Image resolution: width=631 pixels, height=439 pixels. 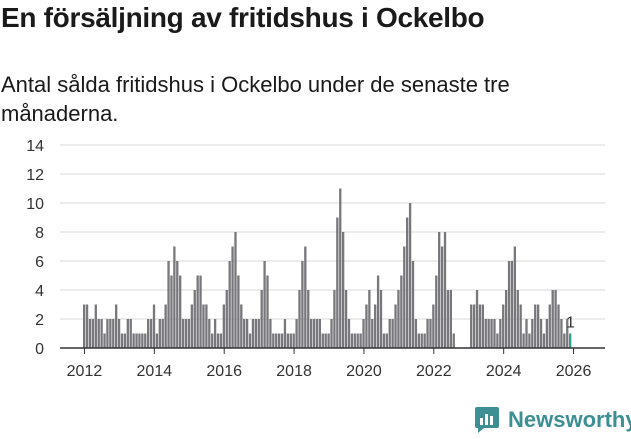 I want to click on y-tick-label: 10, so click(x=35, y=204).